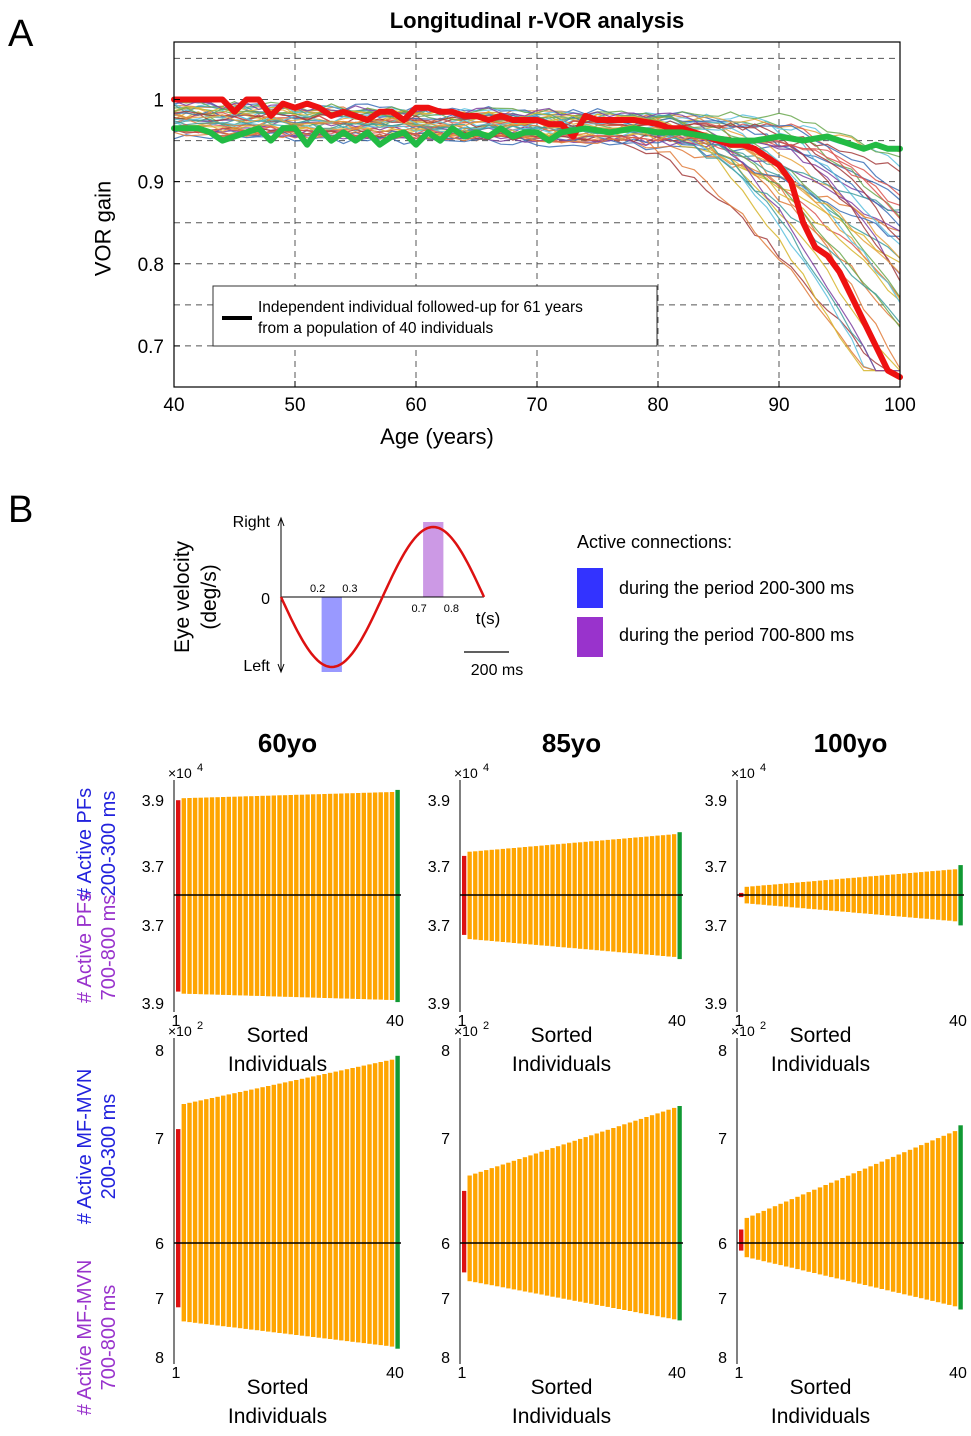 The image size is (971, 1436). Describe the element at coordinates (736, 635) in the screenshot. I see `legend-item: during the period 700-800 ms` at that location.